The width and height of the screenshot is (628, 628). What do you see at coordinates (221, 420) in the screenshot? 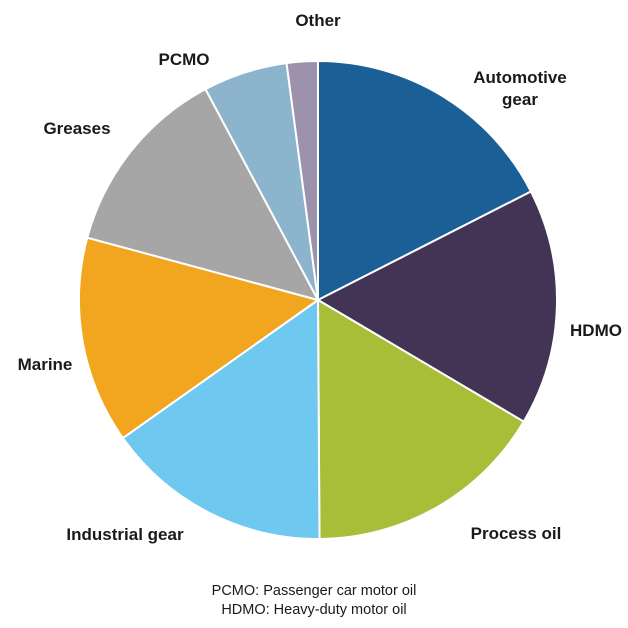
I see `pie-slice-industrial-gear` at bounding box center [221, 420].